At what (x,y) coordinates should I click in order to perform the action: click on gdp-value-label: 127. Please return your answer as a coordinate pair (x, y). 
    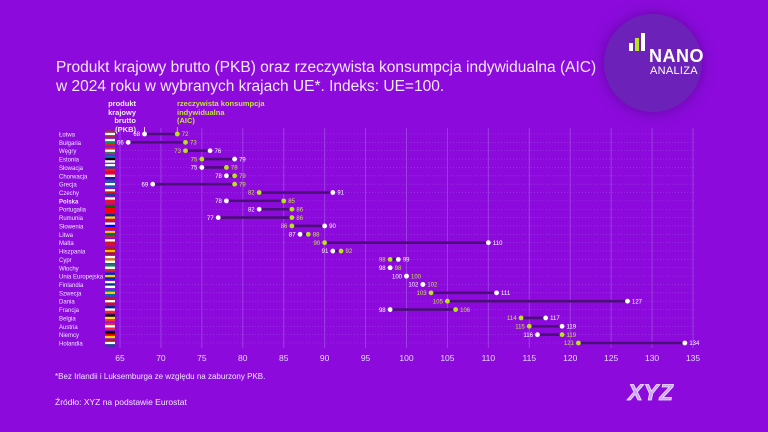
    Looking at the image, I should click on (637, 302).